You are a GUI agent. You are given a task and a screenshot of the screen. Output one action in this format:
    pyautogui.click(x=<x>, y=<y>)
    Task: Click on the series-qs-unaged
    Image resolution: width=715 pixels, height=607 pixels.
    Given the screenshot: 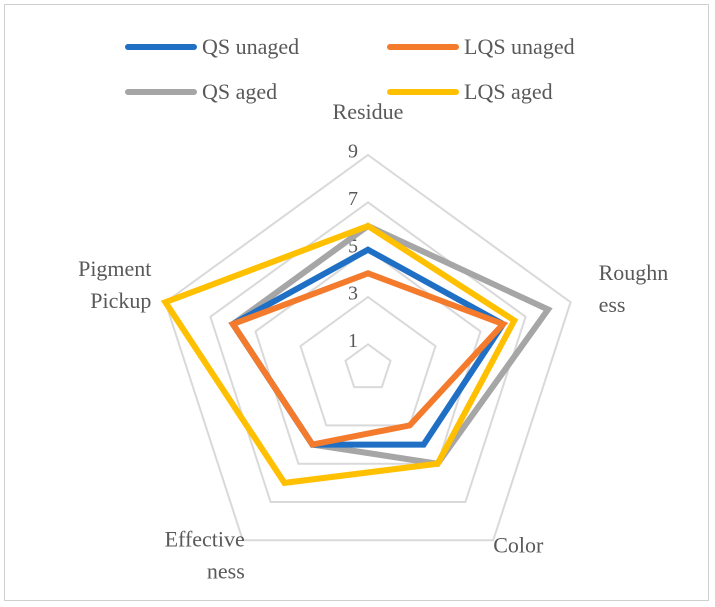 What is the action you would take?
    pyautogui.click(x=368, y=347)
    